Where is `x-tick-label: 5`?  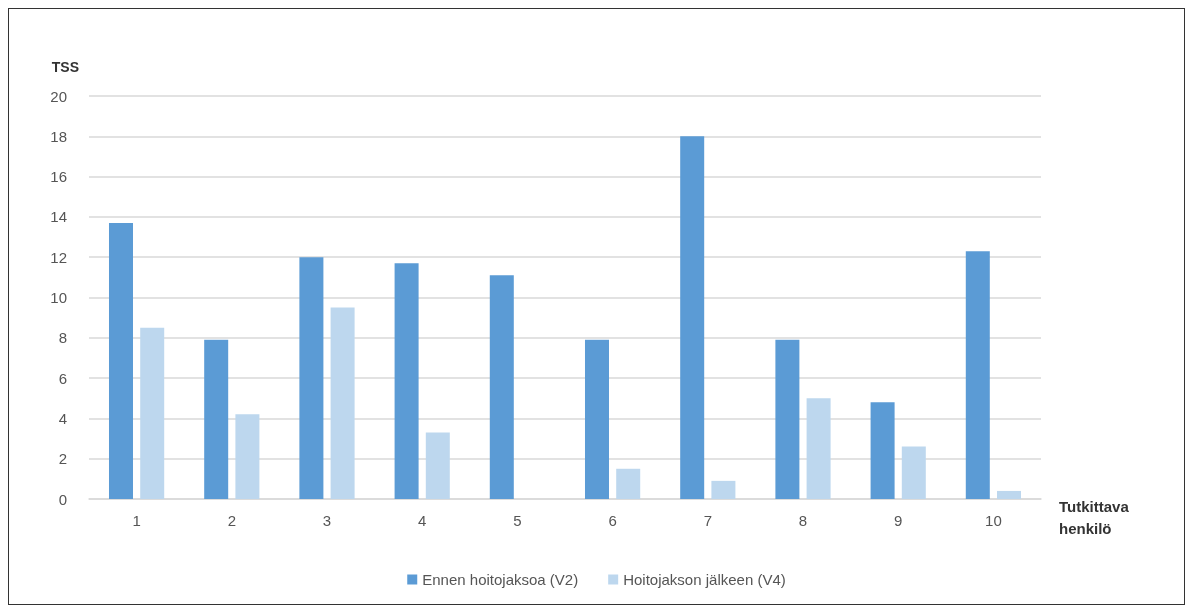 x-tick-label: 5 is located at coordinates (517, 520).